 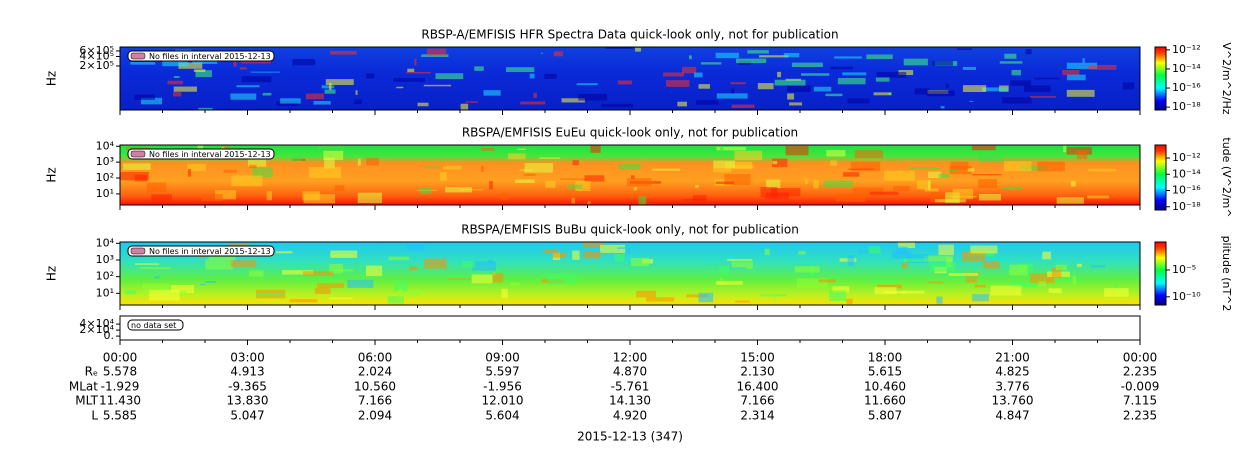 I want to click on ephemeris-value: 10.560, so click(x=375, y=387).